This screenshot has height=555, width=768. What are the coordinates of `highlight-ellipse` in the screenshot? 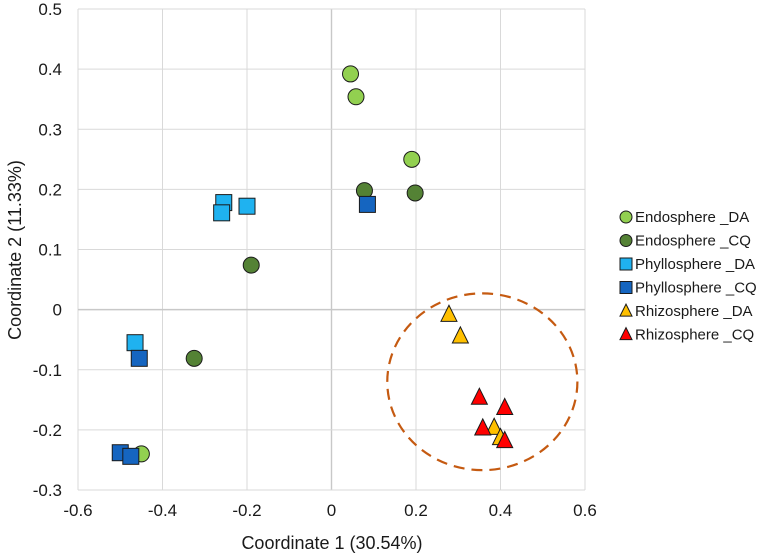 It's located at (482, 382).